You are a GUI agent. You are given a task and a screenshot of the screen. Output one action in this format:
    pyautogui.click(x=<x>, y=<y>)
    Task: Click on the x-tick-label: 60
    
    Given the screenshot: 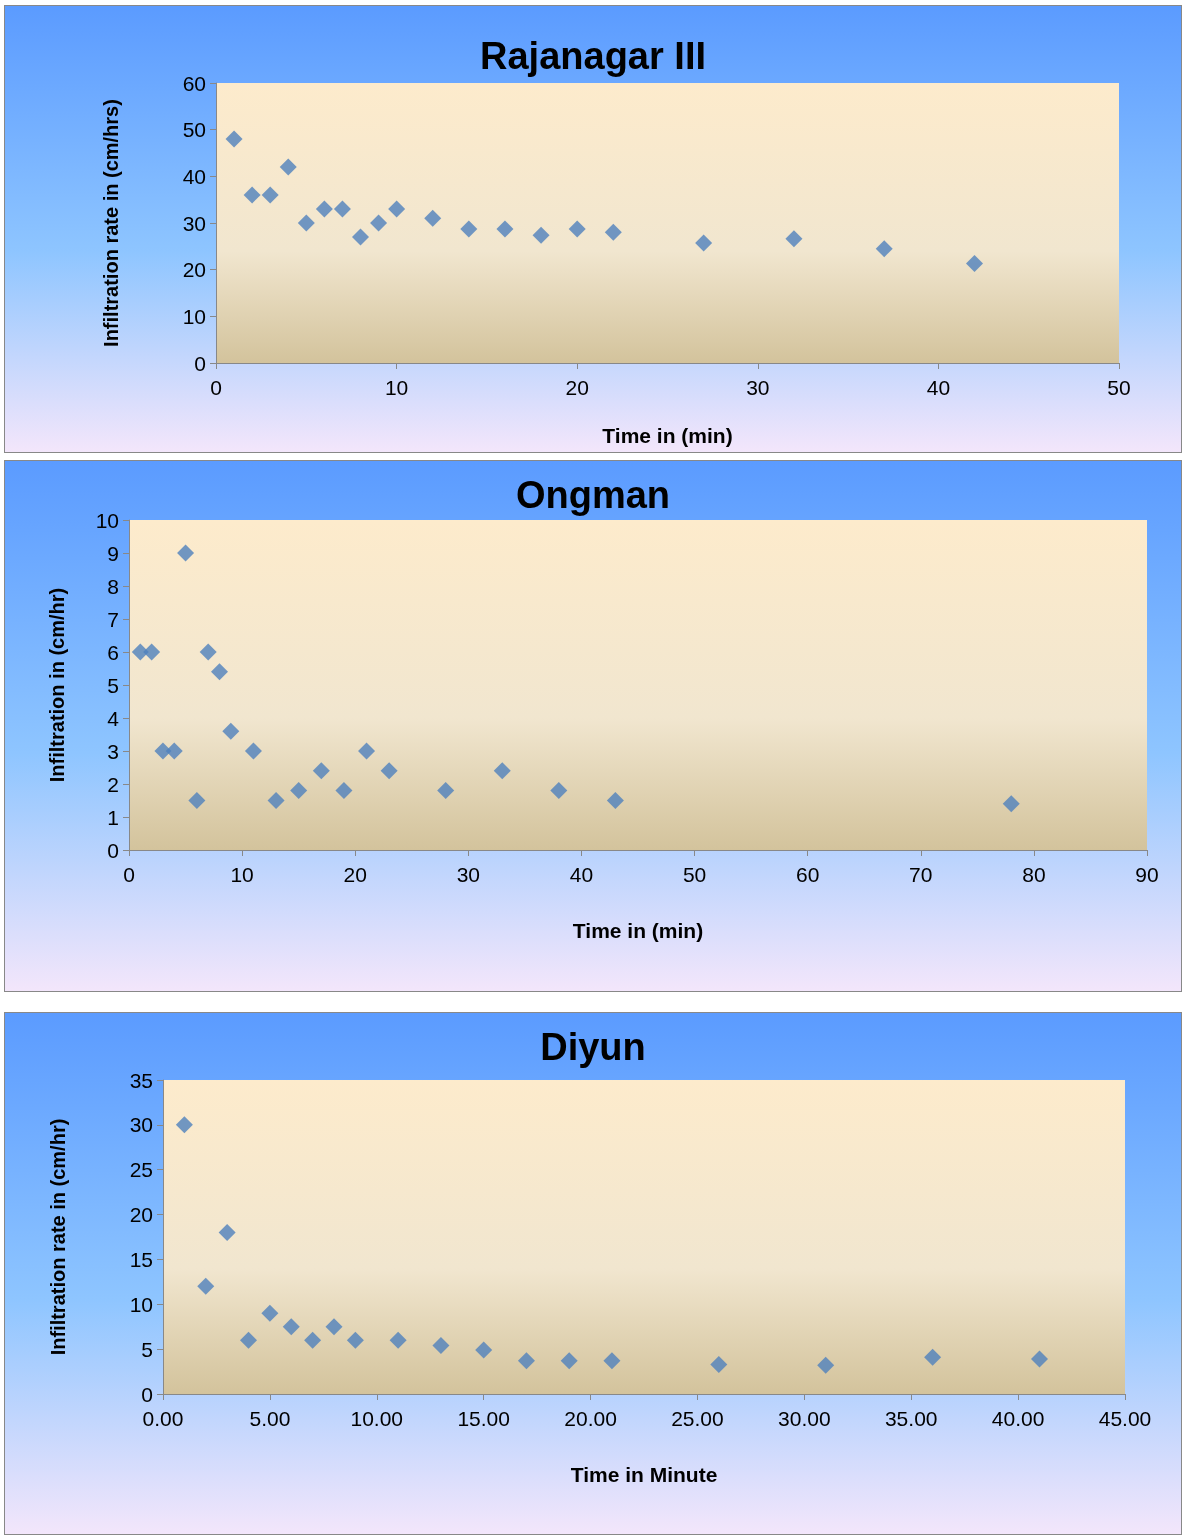 What is the action you would take?
    pyautogui.click(x=807, y=874)
    